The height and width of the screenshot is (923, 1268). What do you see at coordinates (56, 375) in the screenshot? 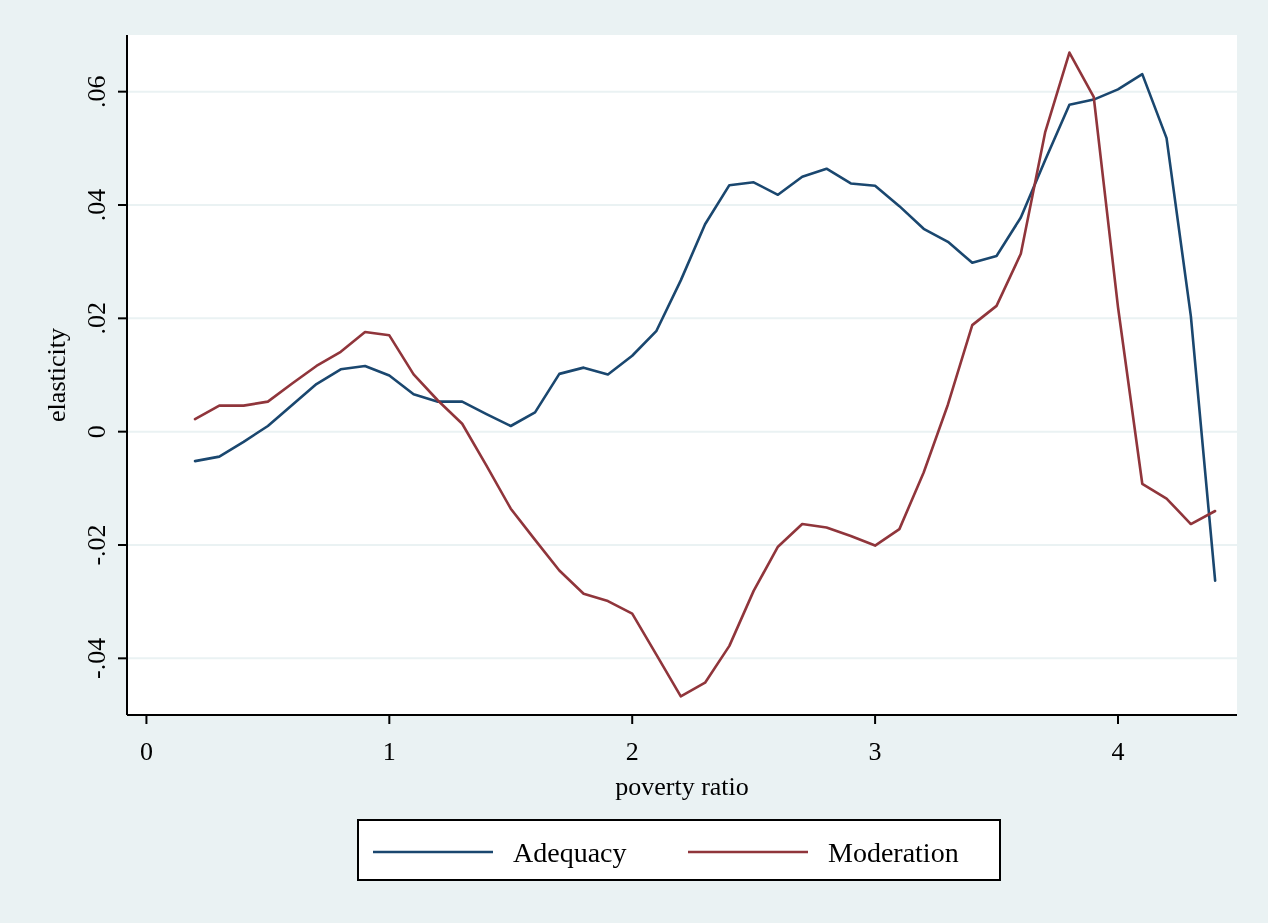
I see `y-axis-title: elasticity` at bounding box center [56, 375].